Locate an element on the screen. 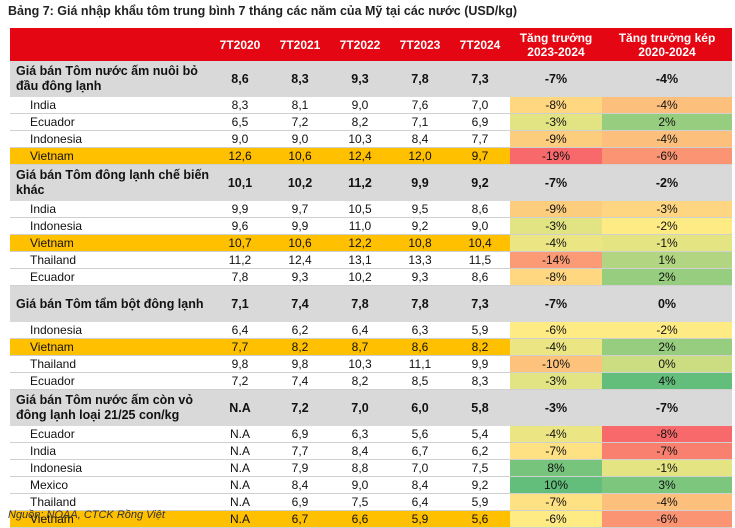  price-cell: 7,5 is located at coordinates (360, 502).